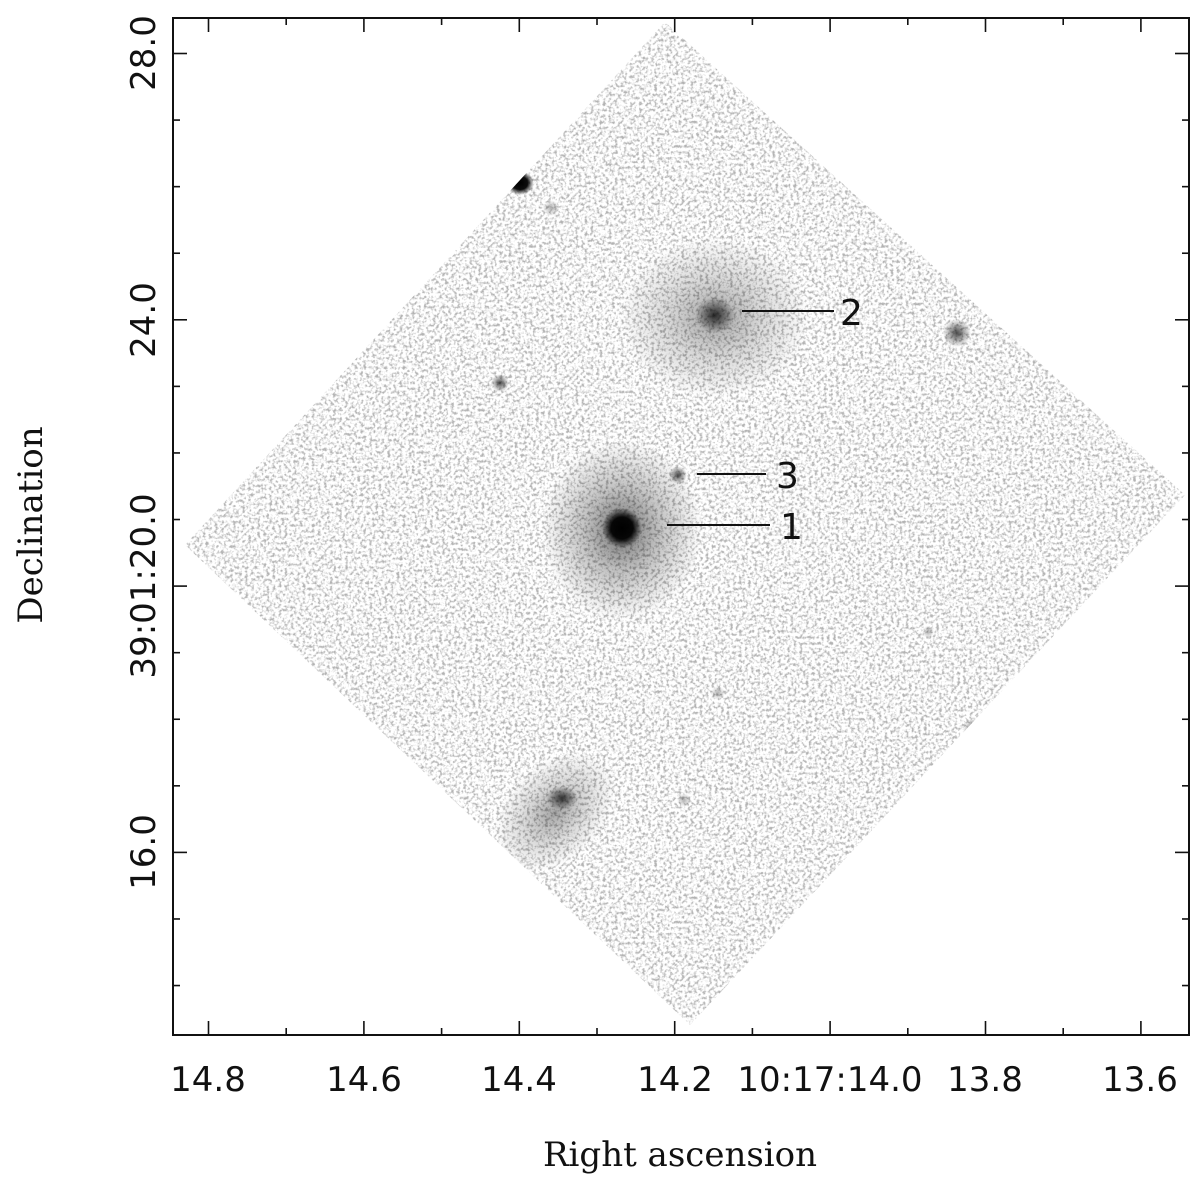  What do you see at coordinates (829, 1080) in the screenshot?
I see `x-tick-label: 10:17:14.0` at bounding box center [829, 1080].